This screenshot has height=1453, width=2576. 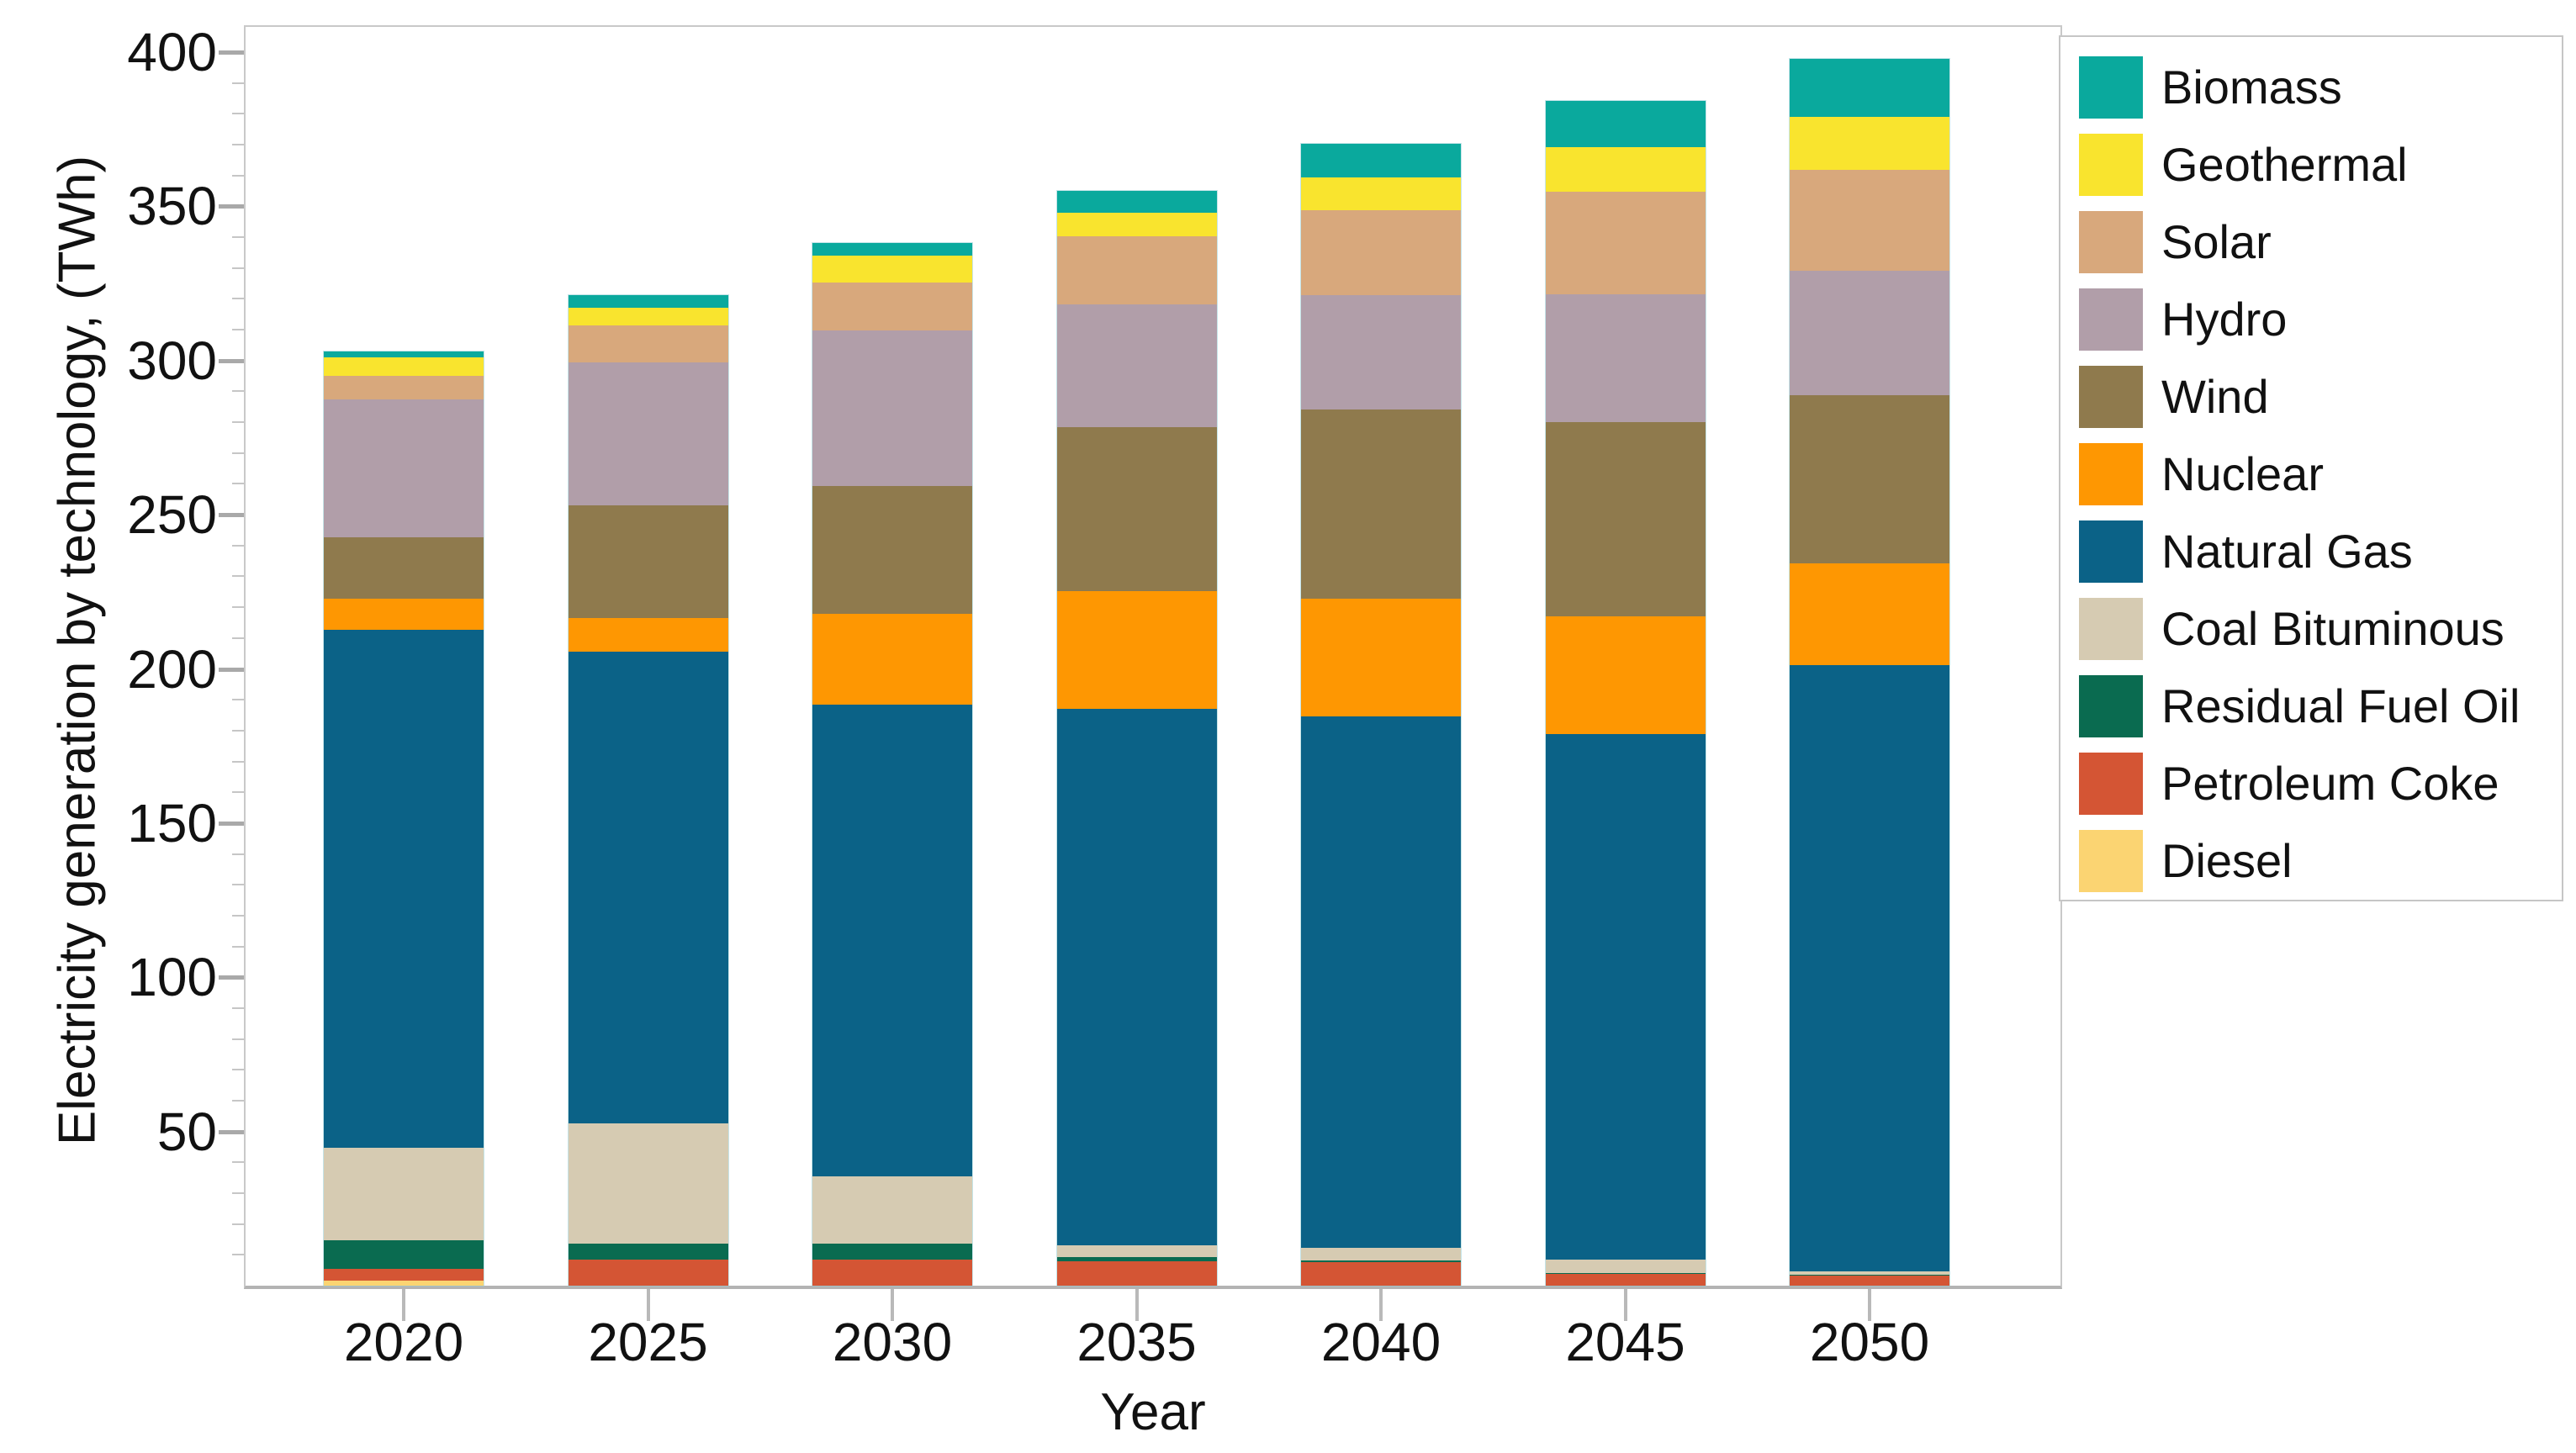 I want to click on segment-natural-gas-2025, so click(x=648, y=888).